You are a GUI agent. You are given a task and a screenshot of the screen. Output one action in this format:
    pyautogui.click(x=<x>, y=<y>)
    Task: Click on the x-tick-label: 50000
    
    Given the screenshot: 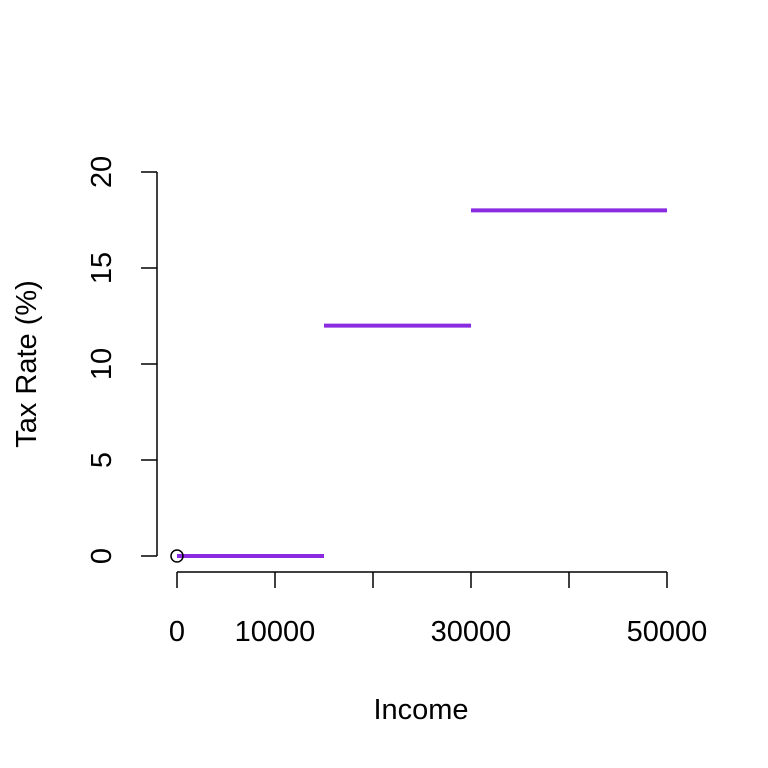 What is the action you would take?
    pyautogui.click(x=667, y=632)
    